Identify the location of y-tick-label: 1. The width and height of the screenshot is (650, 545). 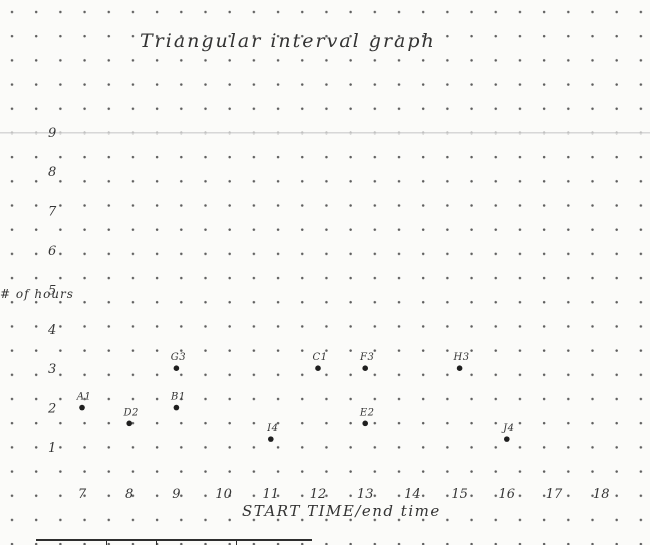
(52, 448).